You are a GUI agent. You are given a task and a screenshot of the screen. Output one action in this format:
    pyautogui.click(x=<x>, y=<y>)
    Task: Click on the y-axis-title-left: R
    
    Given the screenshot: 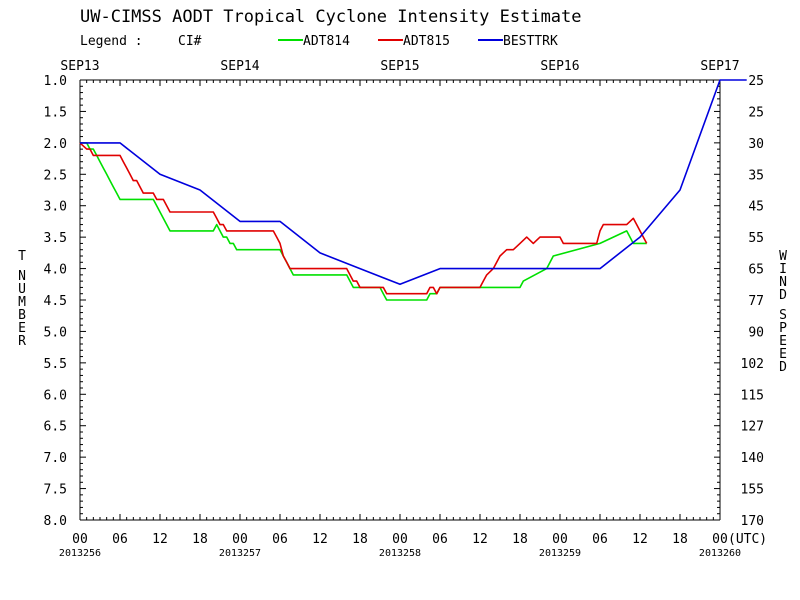 What is the action you would take?
    pyautogui.click(x=22, y=341)
    